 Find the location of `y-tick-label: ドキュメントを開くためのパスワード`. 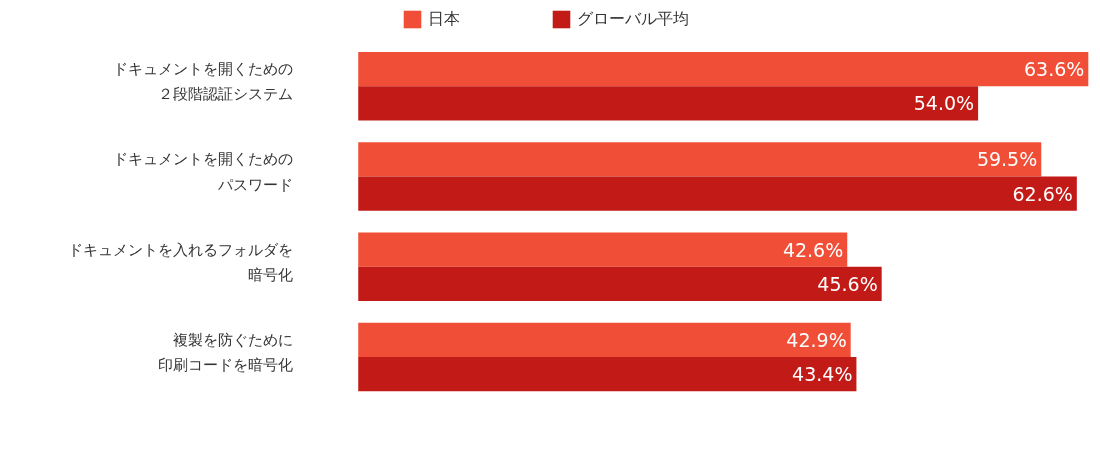

y-tick-label: ドキュメントを開くためのパスワード is located at coordinates (202, 172).